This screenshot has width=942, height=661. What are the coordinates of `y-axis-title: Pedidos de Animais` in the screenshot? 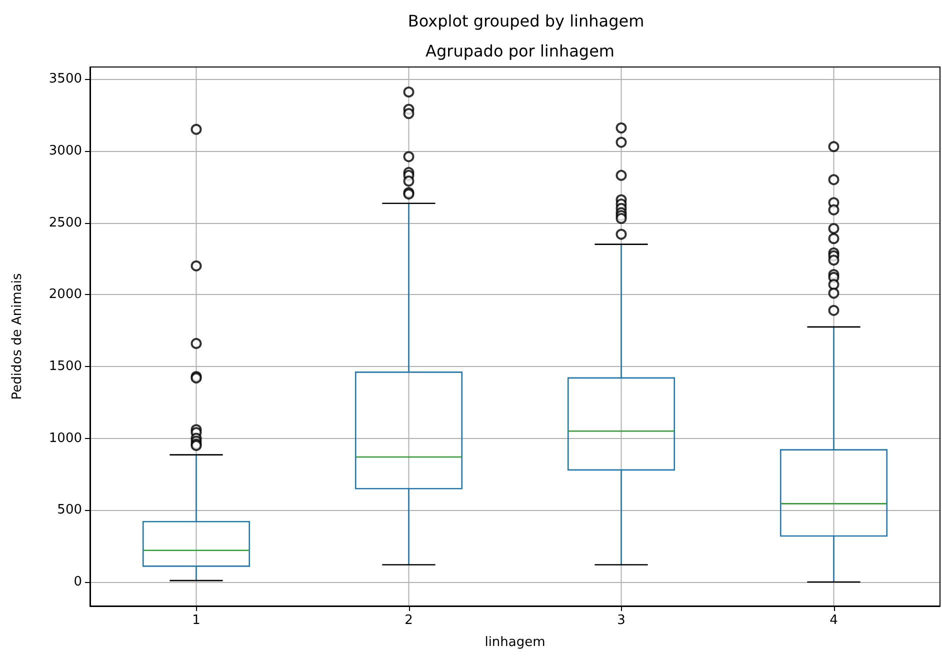 It's located at (17, 336).